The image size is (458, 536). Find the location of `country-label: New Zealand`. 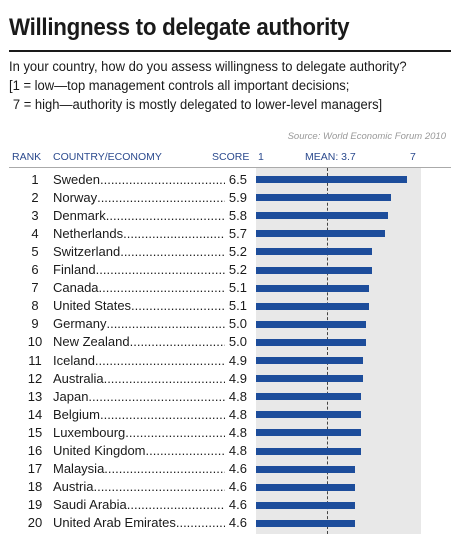

country-label: New Zealand is located at coordinates (91, 342).